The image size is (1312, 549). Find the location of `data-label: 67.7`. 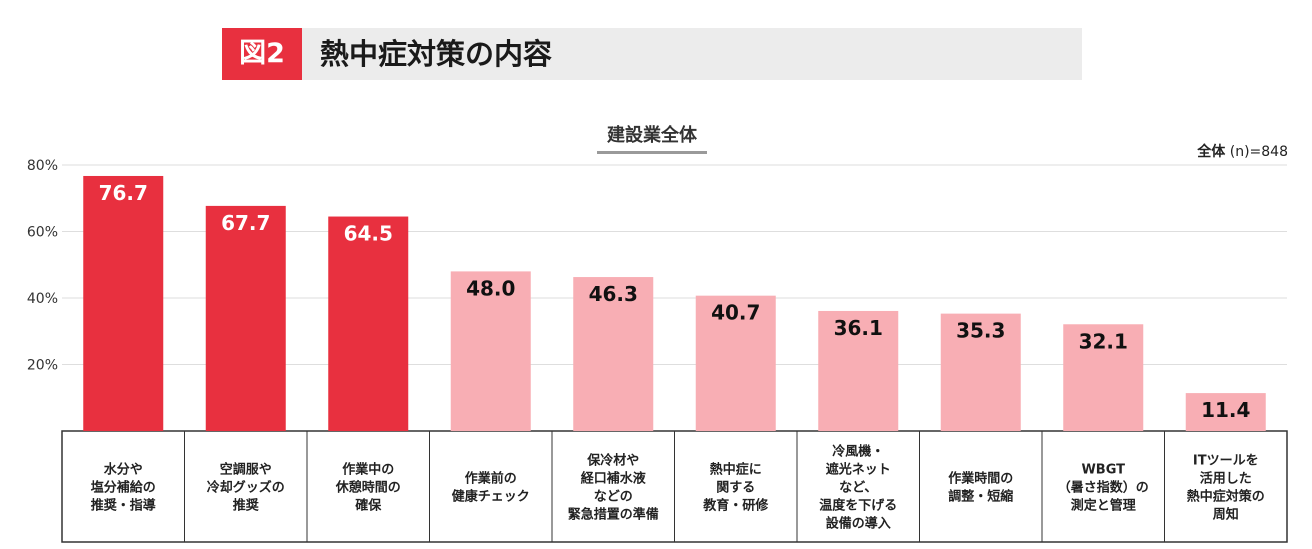

data-label: 67.7 is located at coordinates (245, 223).